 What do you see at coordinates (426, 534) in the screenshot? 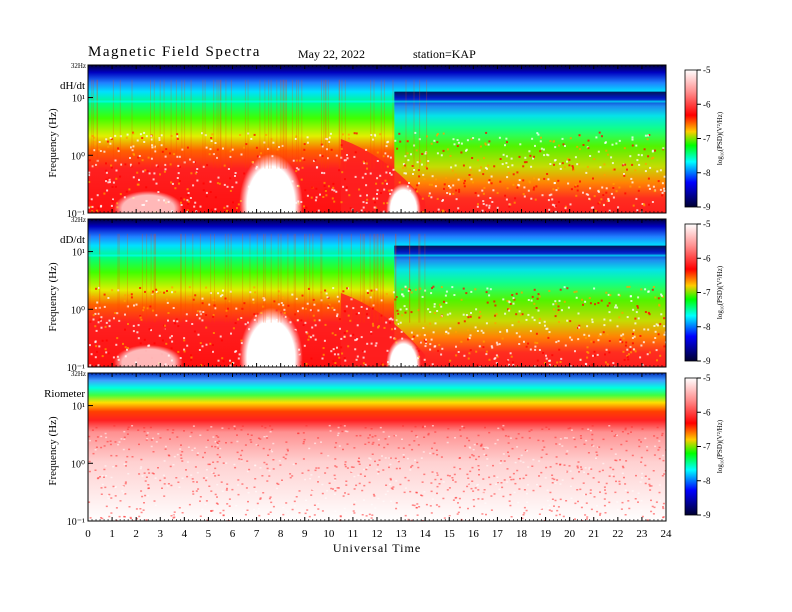
I see `x-tick-label: 14` at bounding box center [426, 534].